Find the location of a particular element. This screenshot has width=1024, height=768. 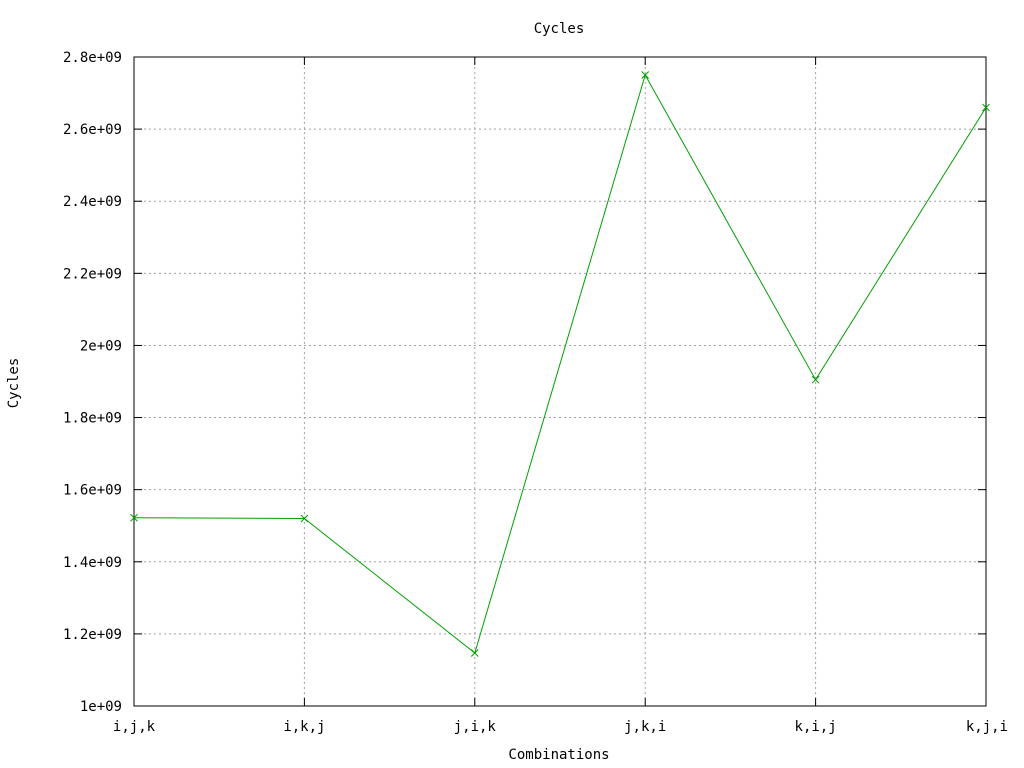

x-tick-label: i,k,j is located at coordinates (304, 727).